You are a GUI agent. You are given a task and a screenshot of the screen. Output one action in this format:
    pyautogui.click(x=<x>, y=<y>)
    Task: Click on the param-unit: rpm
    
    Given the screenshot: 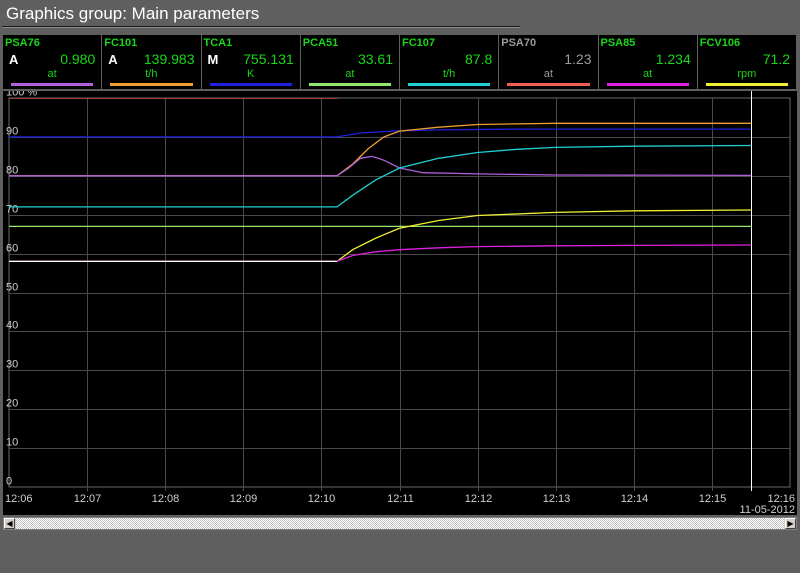 What is the action you would take?
    pyautogui.click(x=747, y=74)
    